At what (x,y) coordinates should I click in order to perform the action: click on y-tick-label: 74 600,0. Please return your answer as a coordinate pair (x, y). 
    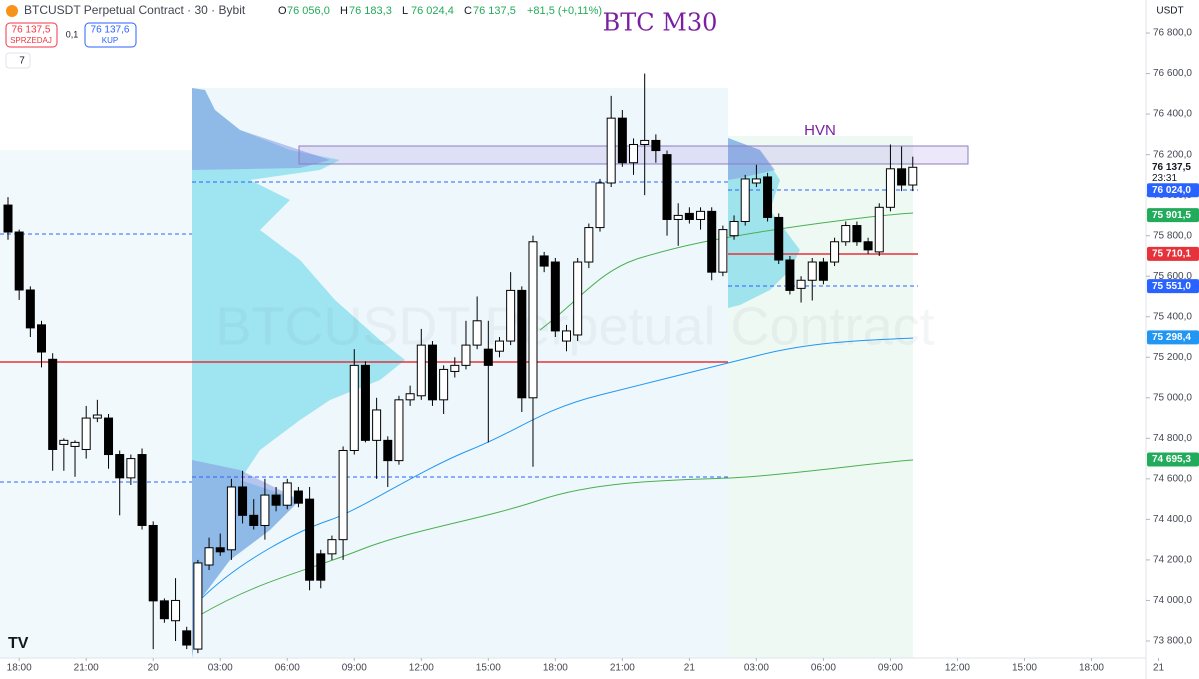
    Looking at the image, I should click on (1172, 478).